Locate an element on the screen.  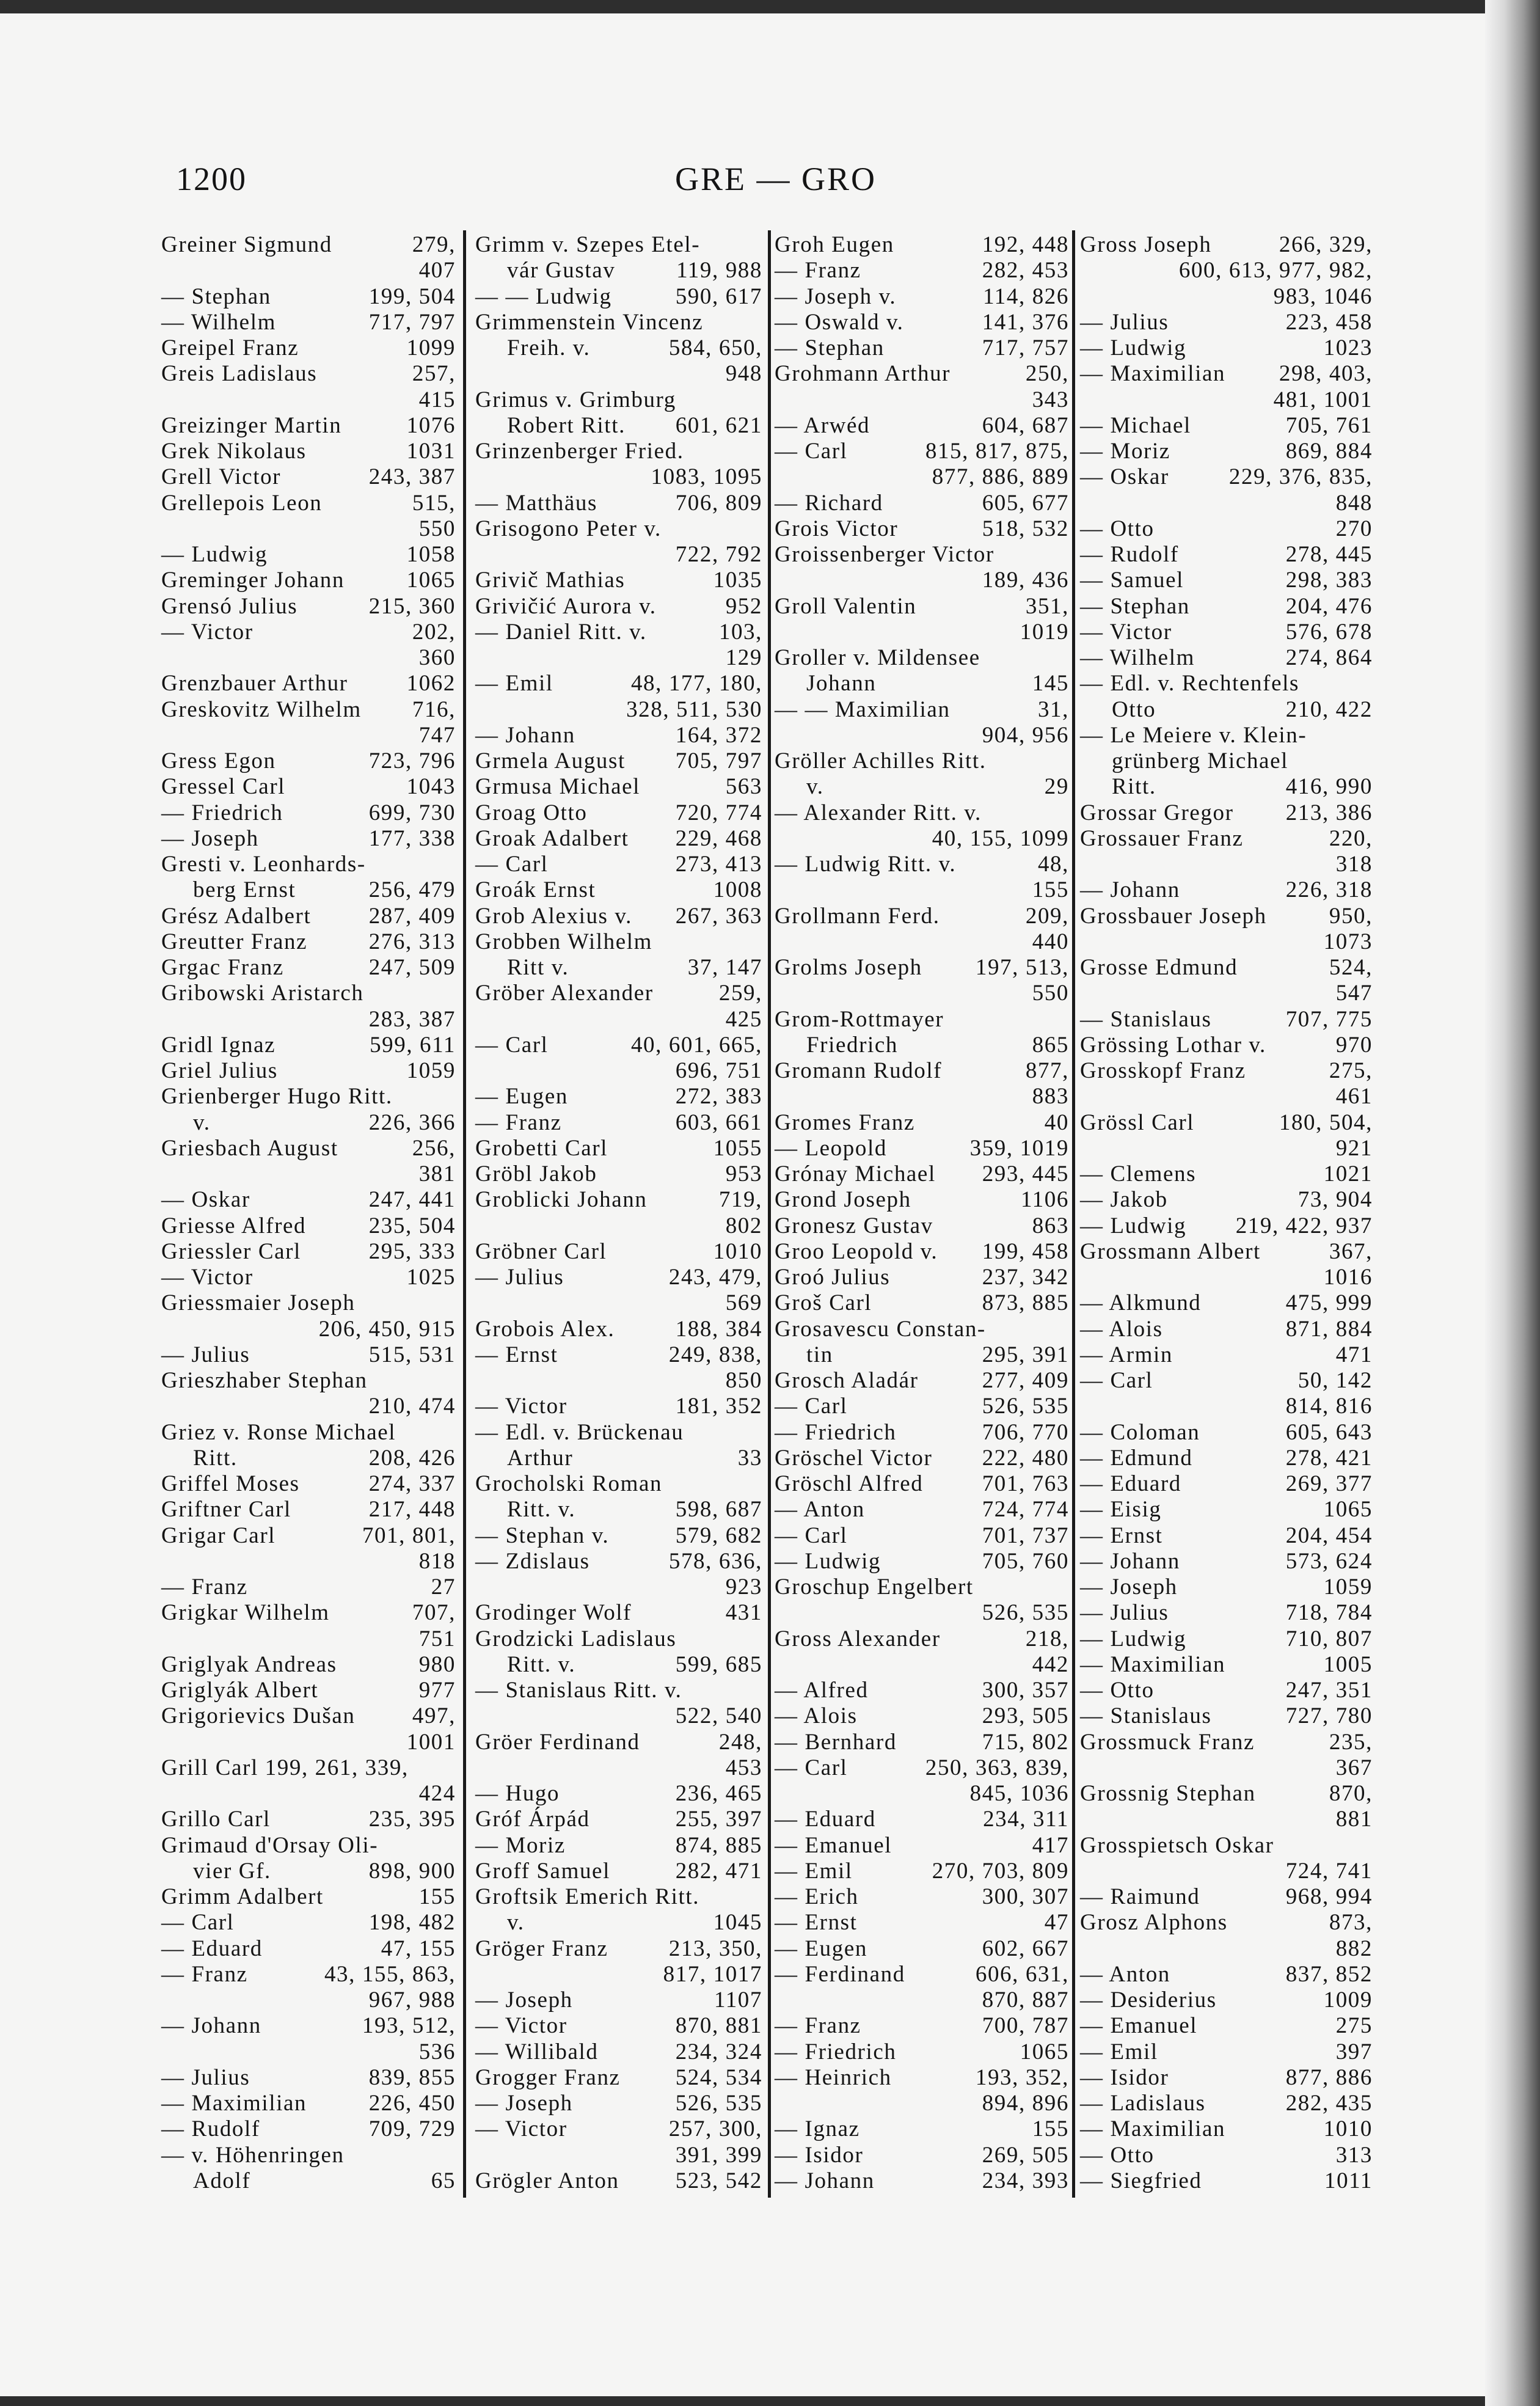
entry-name: — Arwéd is located at coordinates (822, 425).